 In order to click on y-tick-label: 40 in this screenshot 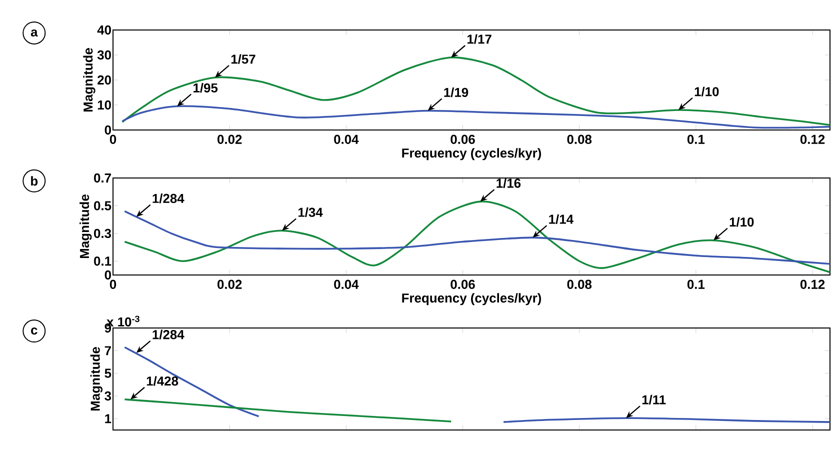, I will do `click(104, 30)`.